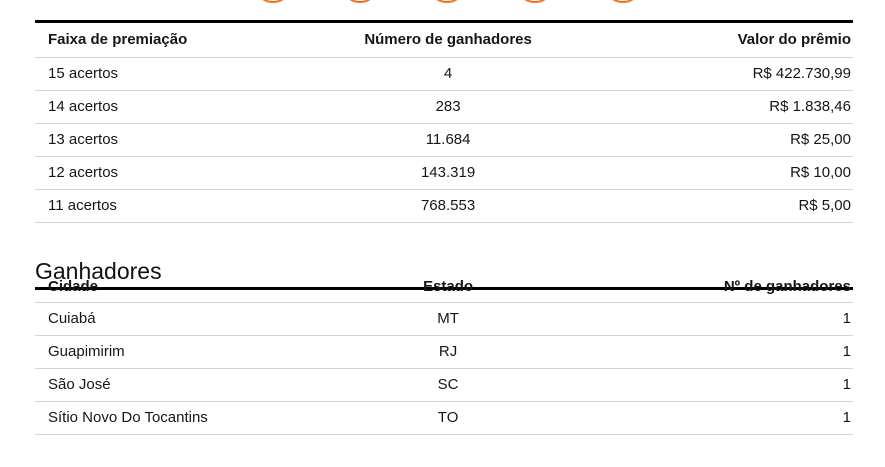  What do you see at coordinates (448, 172) in the screenshot?
I see `numero-ganhadores-cell: 143.319` at bounding box center [448, 172].